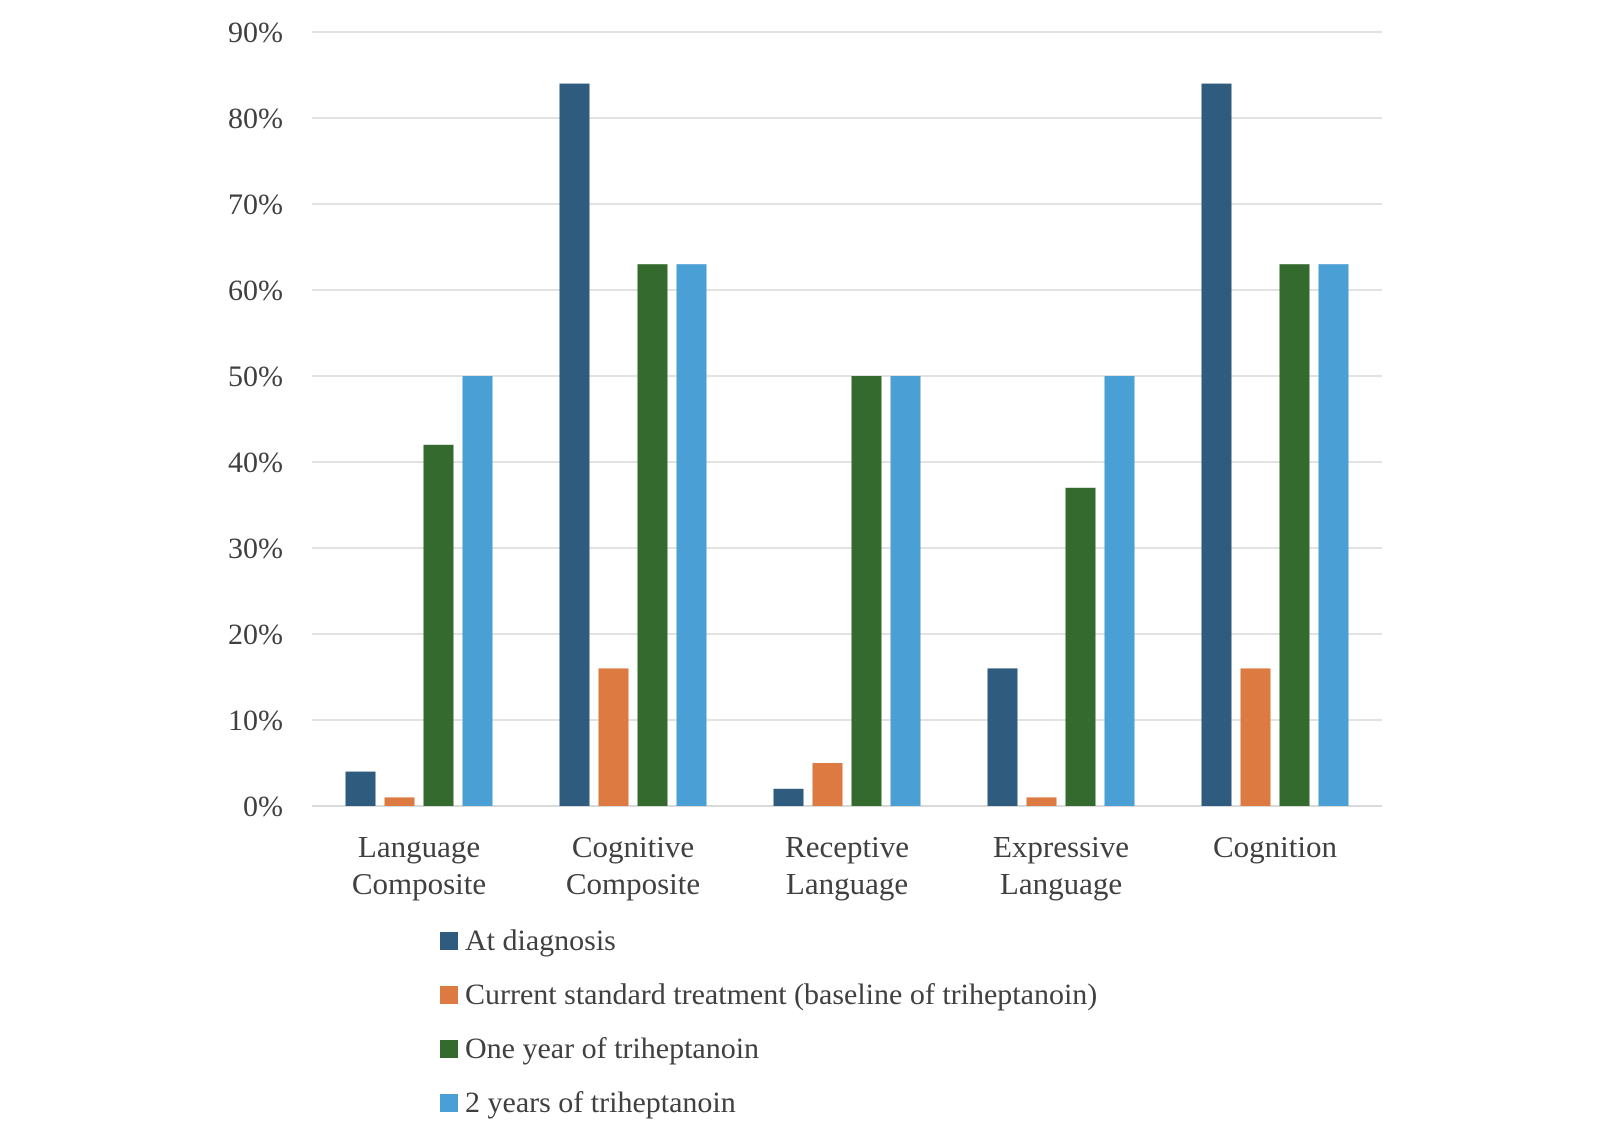 This screenshot has width=1602, height=1144. I want to click on y-tick-label: 90%, so click(255, 32).